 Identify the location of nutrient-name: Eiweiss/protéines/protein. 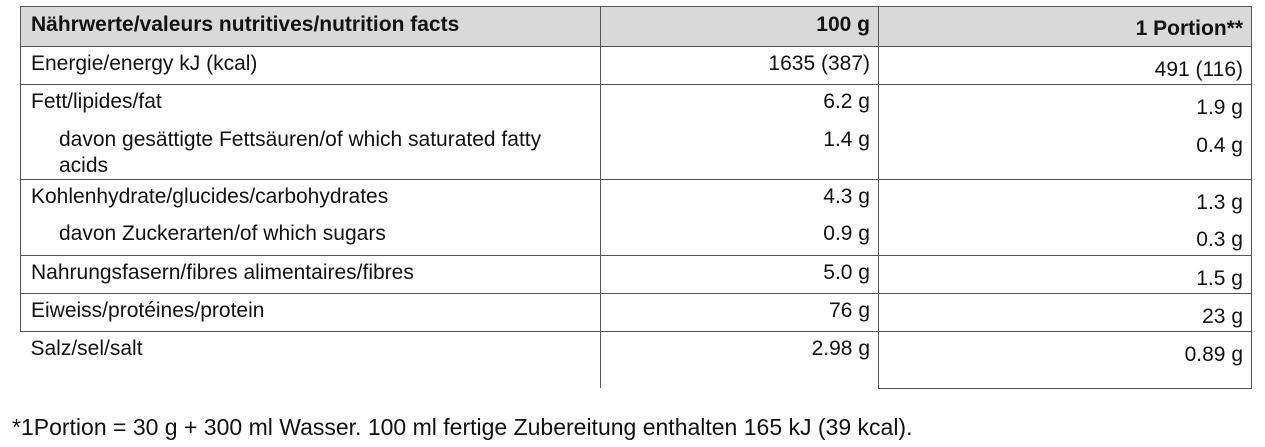
(310, 311).